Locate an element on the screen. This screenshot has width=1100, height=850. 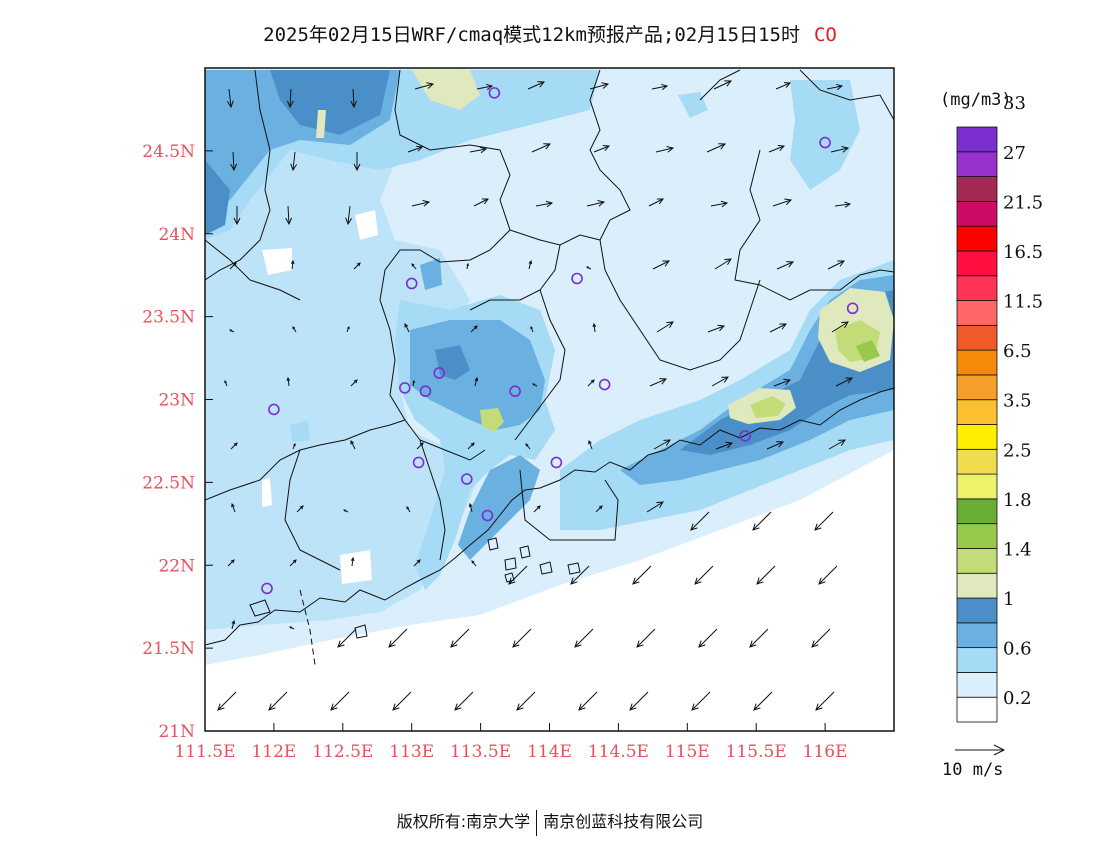
field-prd-peak is located at coordinates (492, 420).